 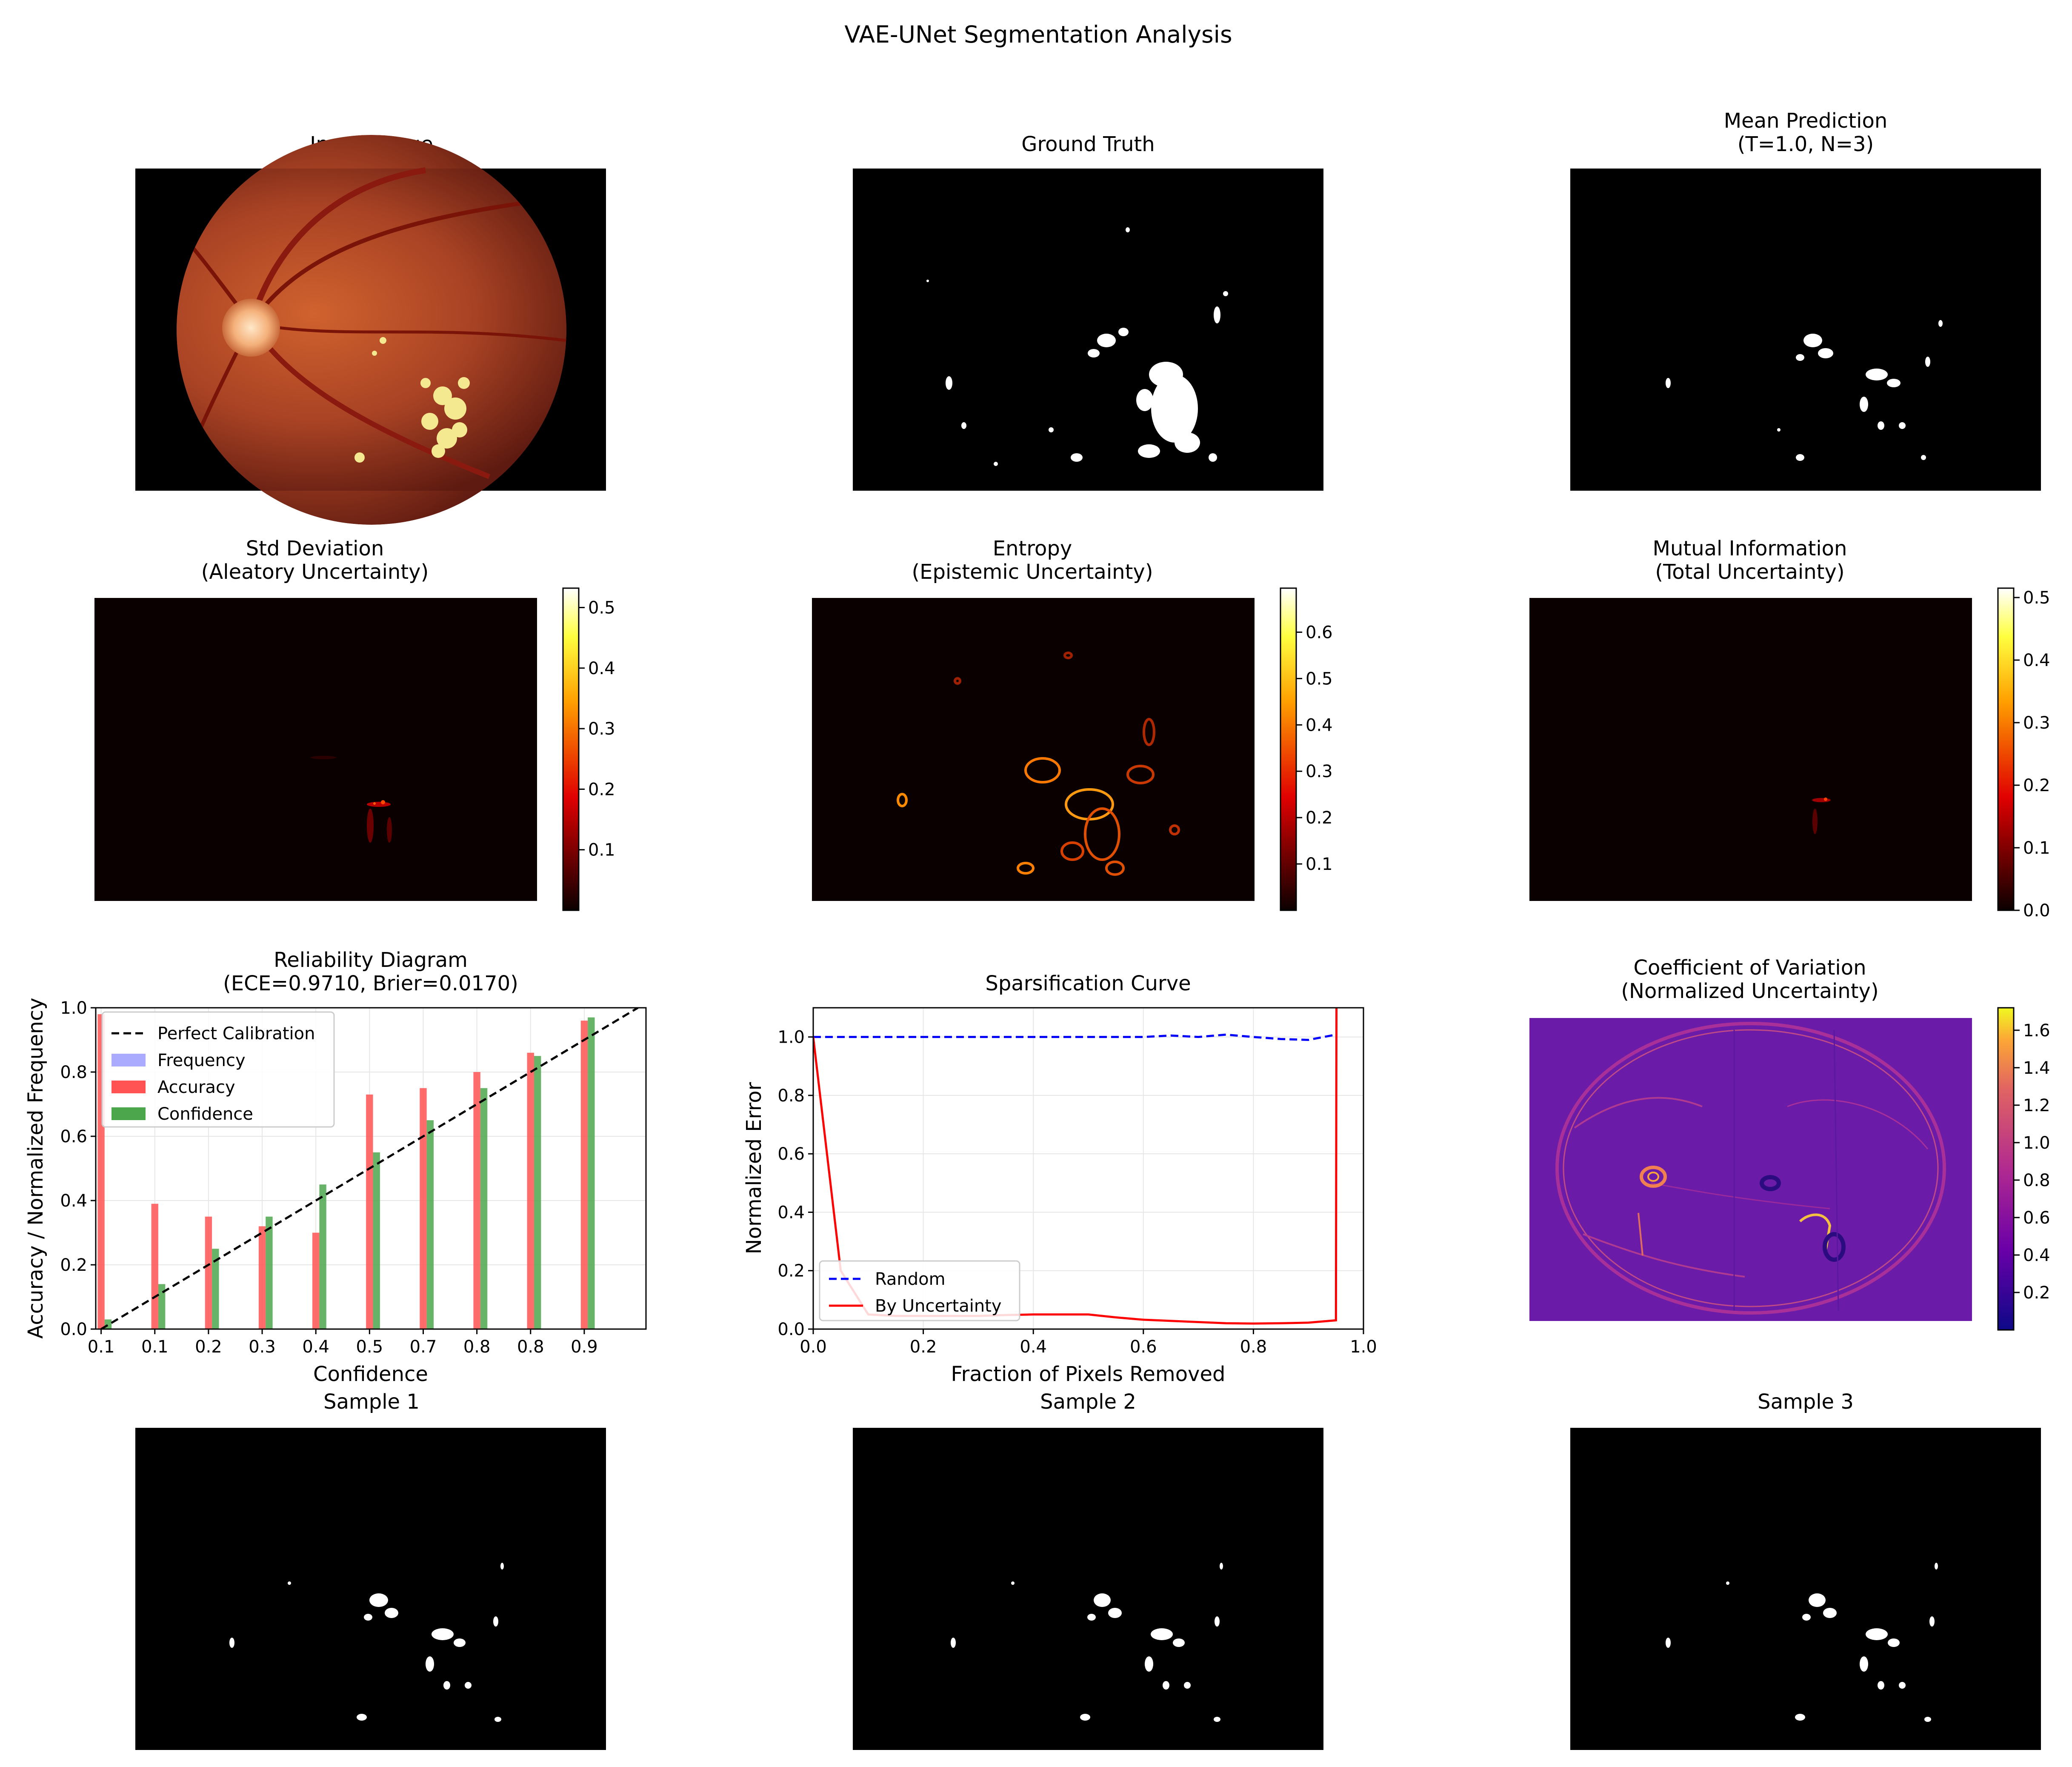 I want to click on reliability-axes-frame, so click(x=371, y=1168).